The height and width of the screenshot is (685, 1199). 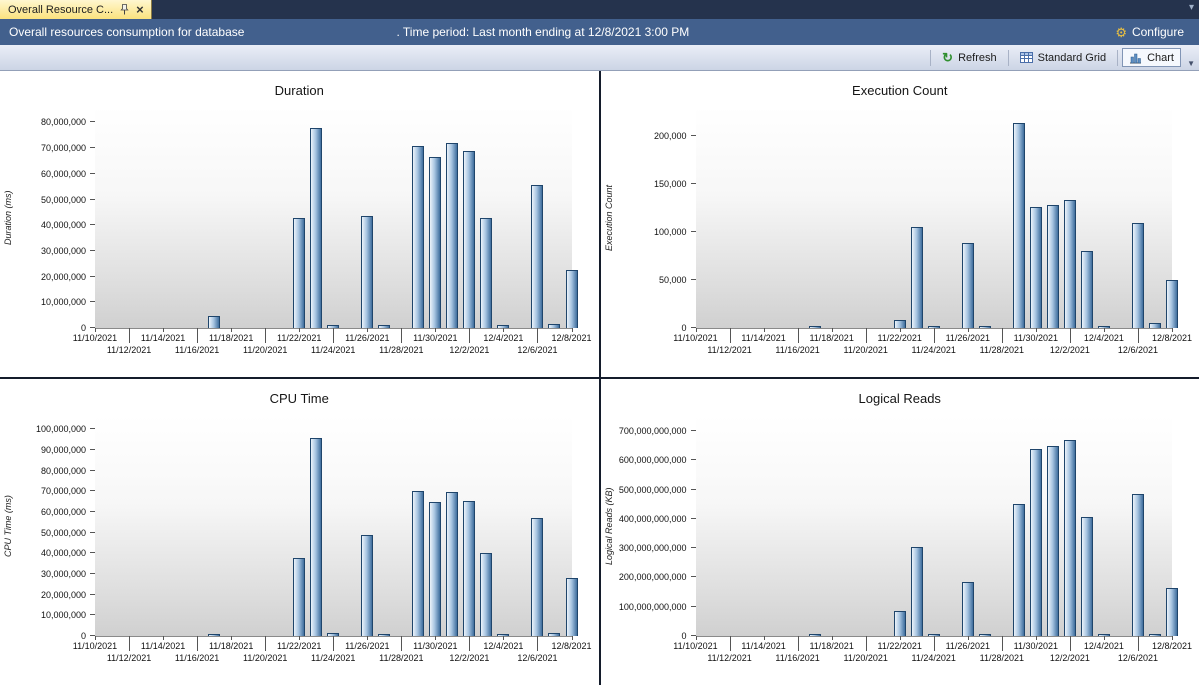 What do you see at coordinates (1103, 338) in the screenshot?
I see `x-tick-label: 12/4/2021` at bounding box center [1103, 338].